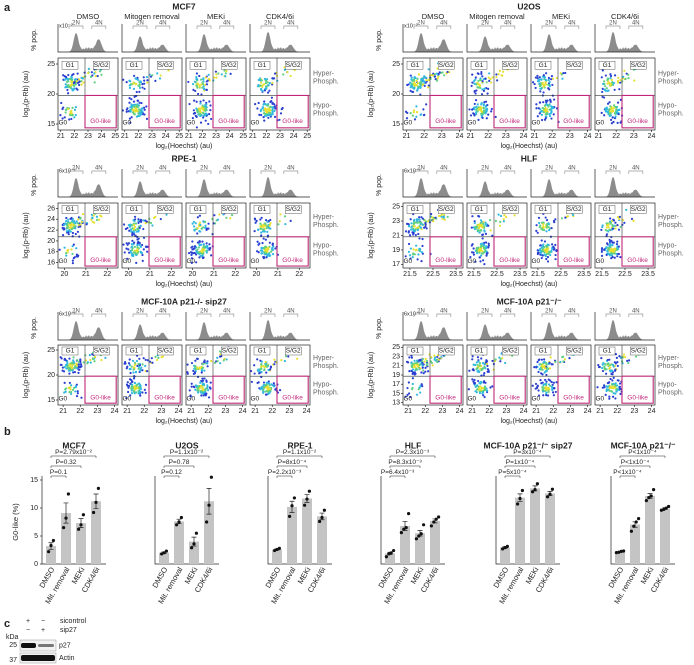 This screenshot has width=694, height=665. Describe the element at coordinates (163, 27) in the screenshot. I see `hist-bracket` at that location.